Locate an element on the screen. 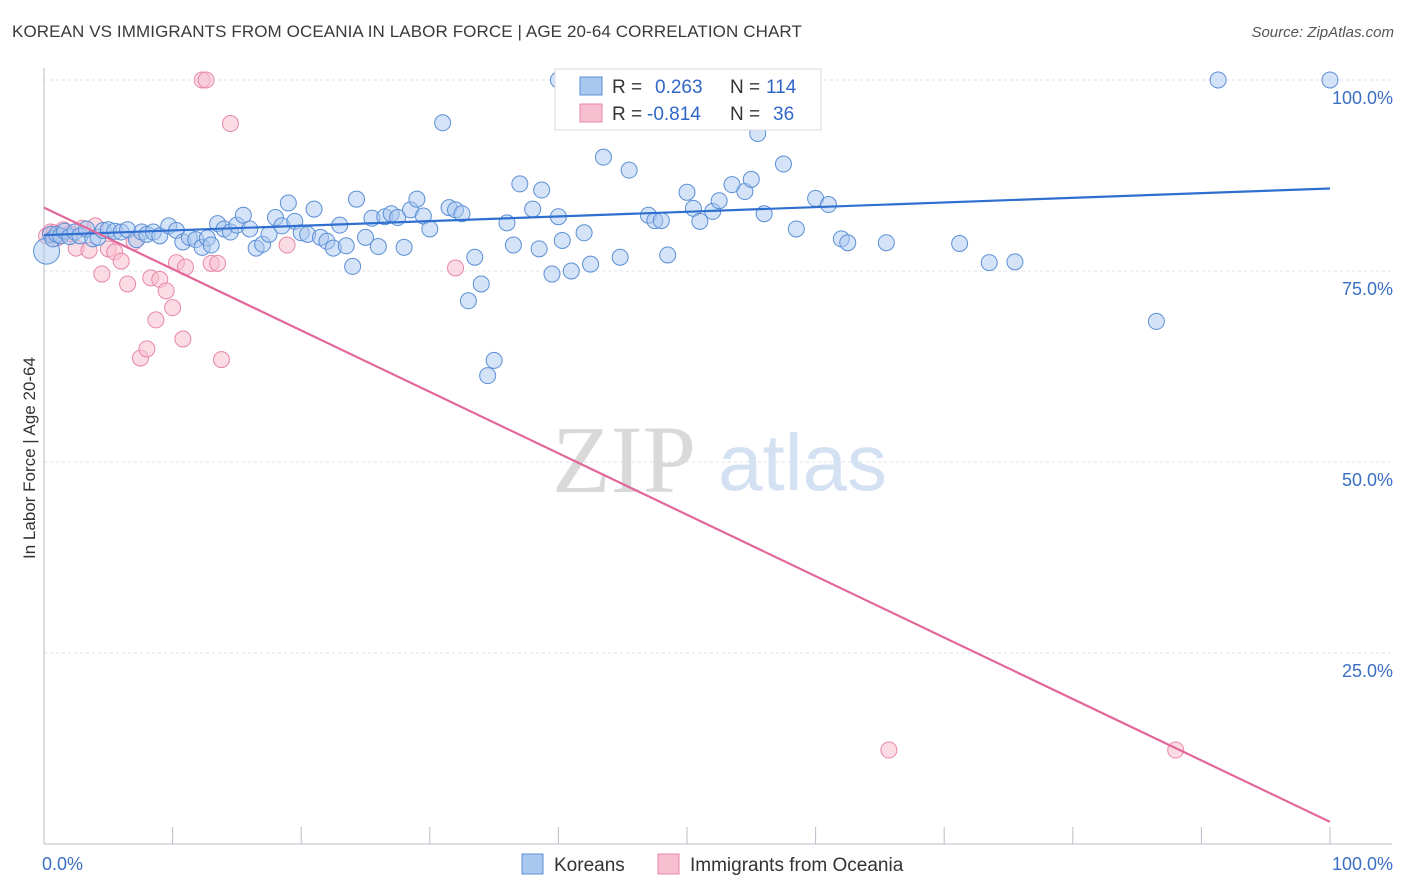 The width and height of the screenshot is (1406, 892). y-tick-label: 25.0% is located at coordinates (1367, 671).